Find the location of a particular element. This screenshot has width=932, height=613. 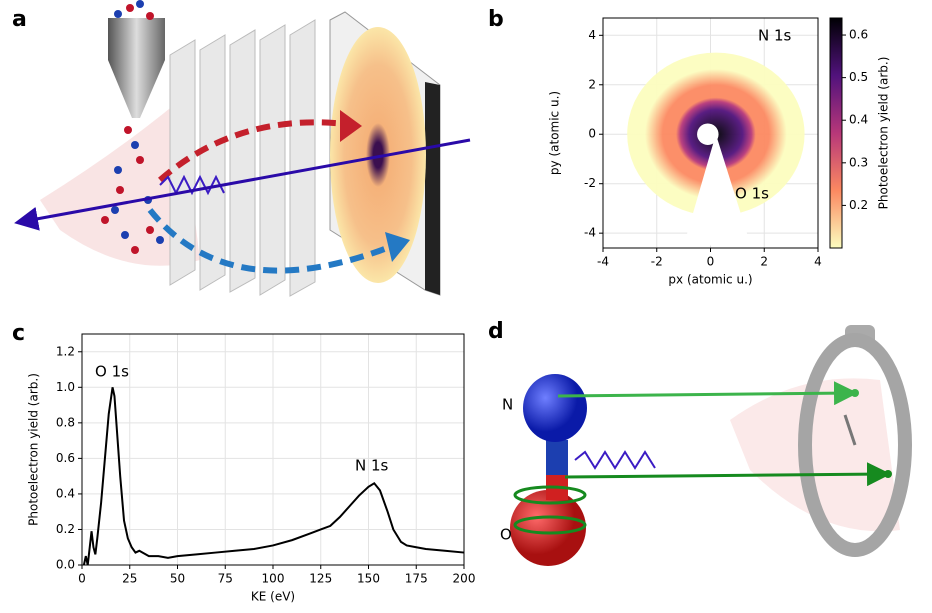

heatmap-hole is located at coordinates (708, 134).